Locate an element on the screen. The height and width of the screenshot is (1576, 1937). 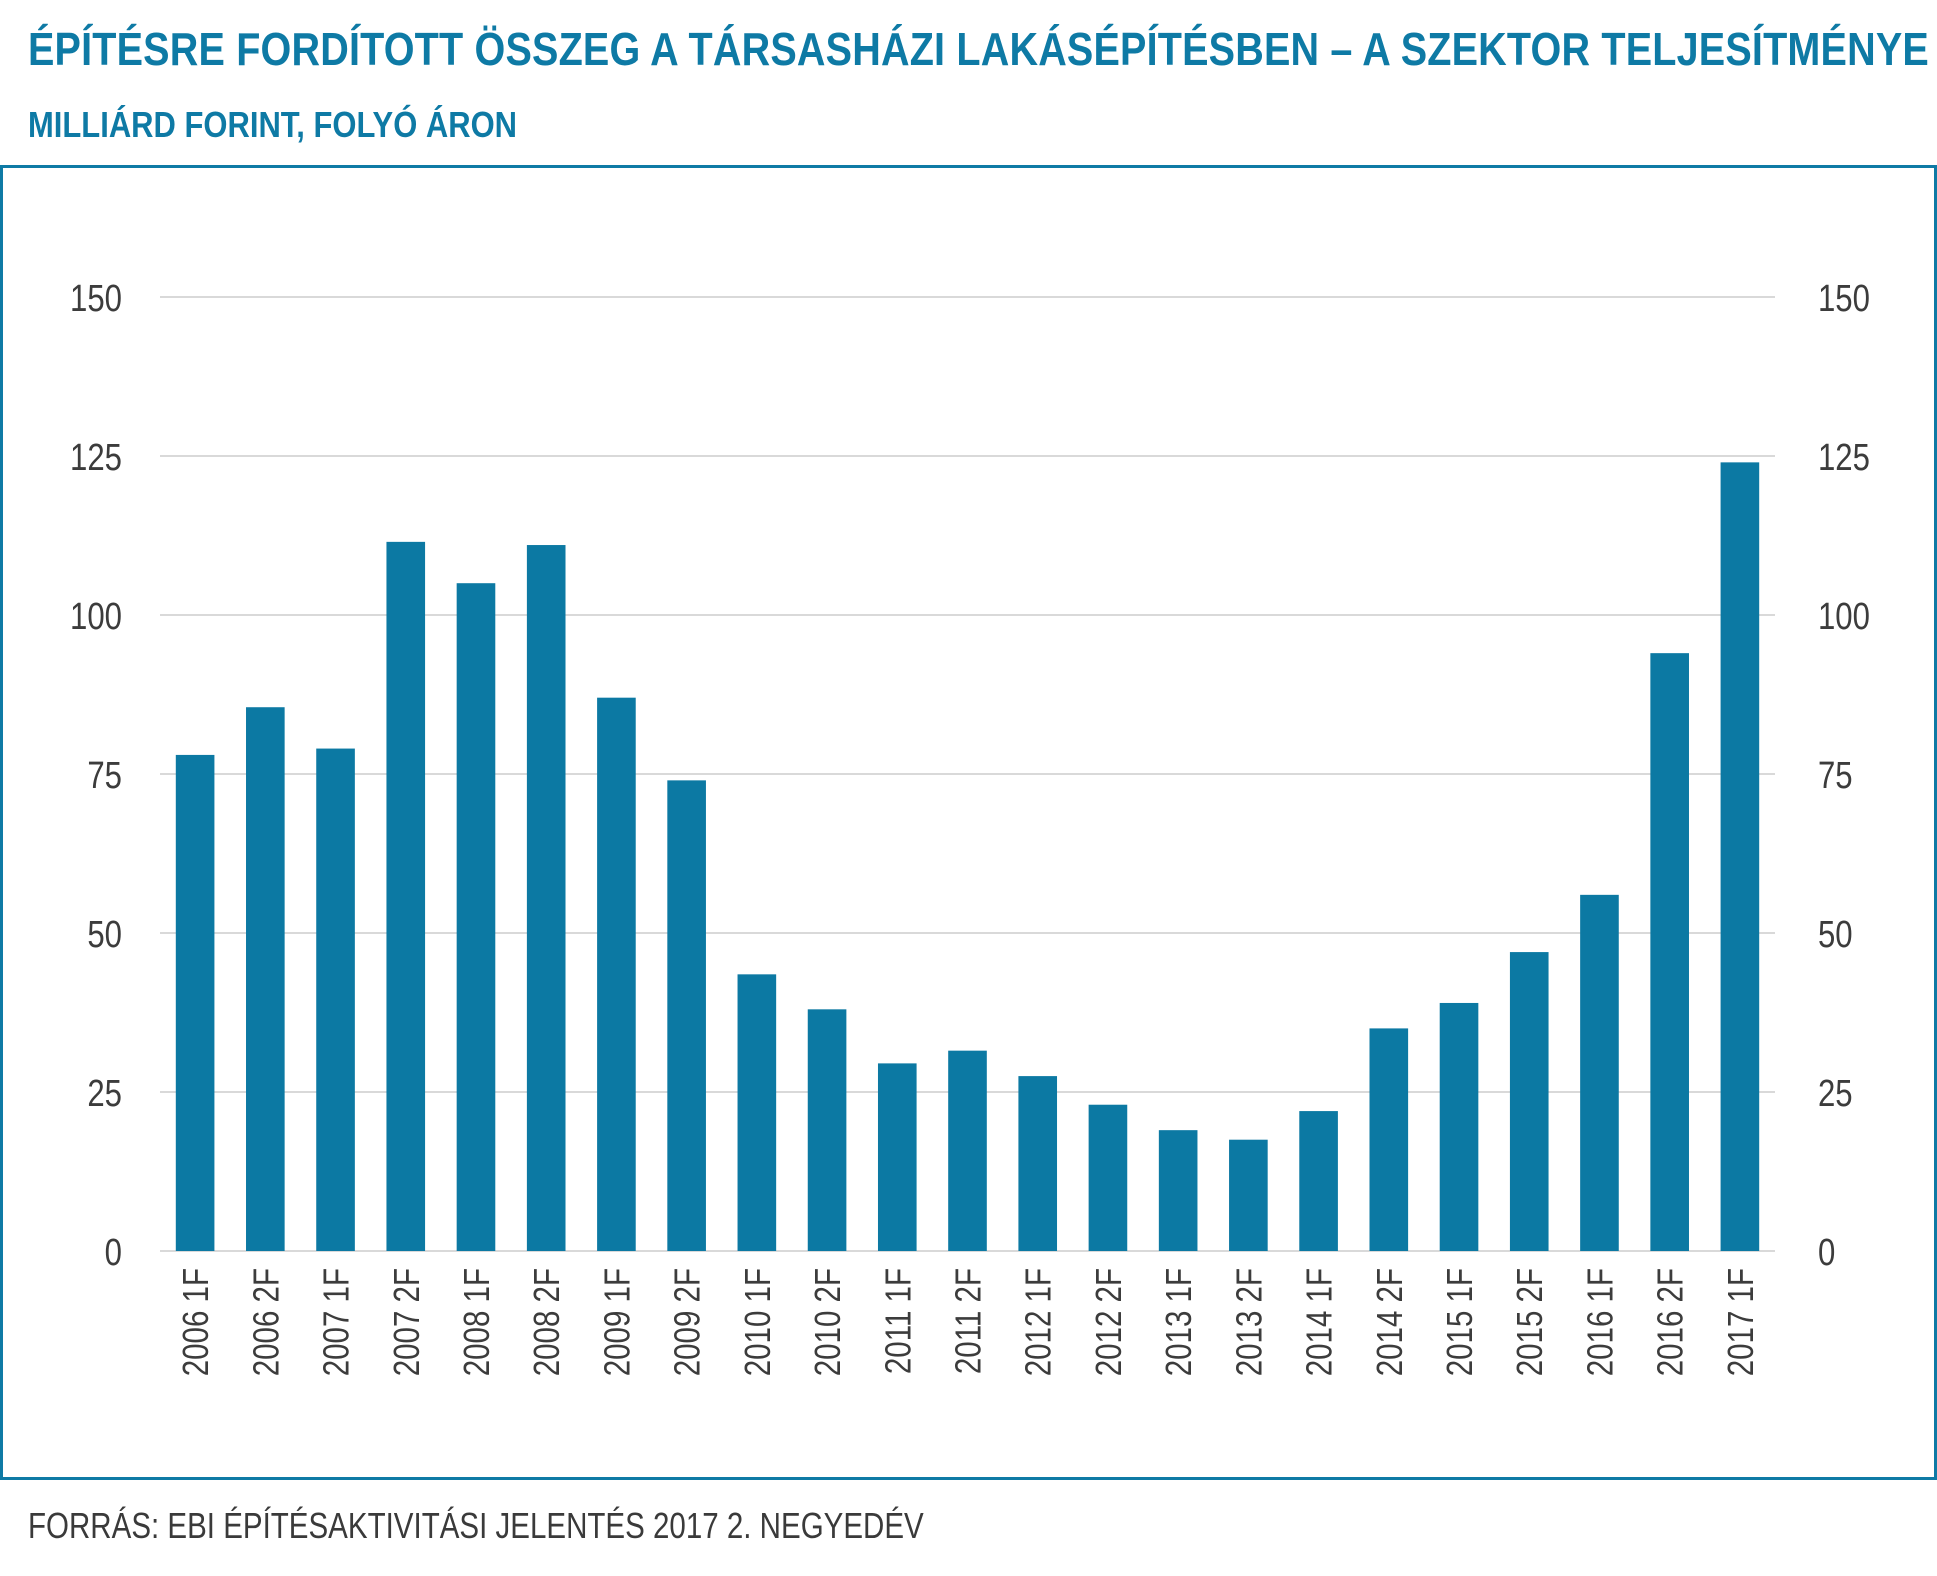
x-label-2011-2F: 2011 2F is located at coordinates (968, 1321).